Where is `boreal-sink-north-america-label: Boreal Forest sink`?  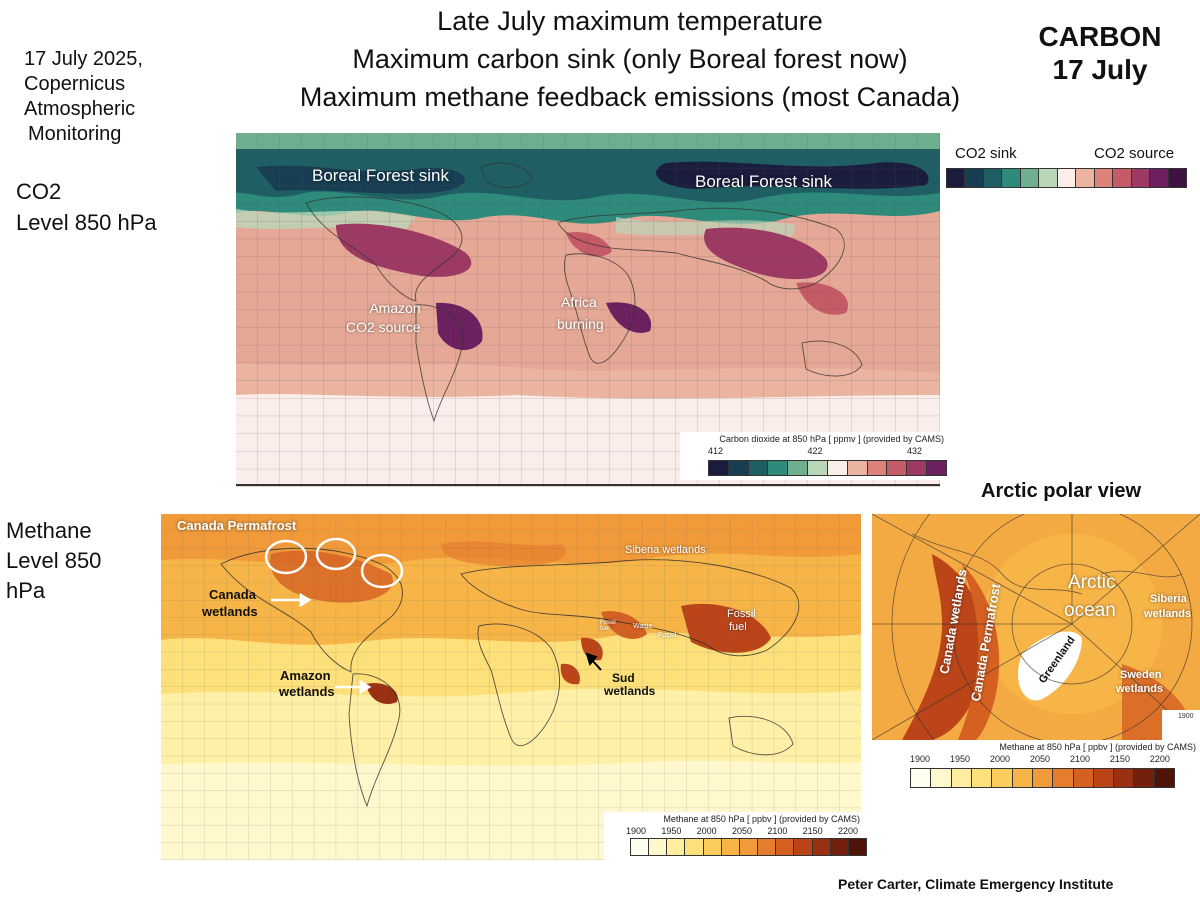
boreal-sink-north-america-label: Boreal Forest sink is located at coordinates (380, 175).